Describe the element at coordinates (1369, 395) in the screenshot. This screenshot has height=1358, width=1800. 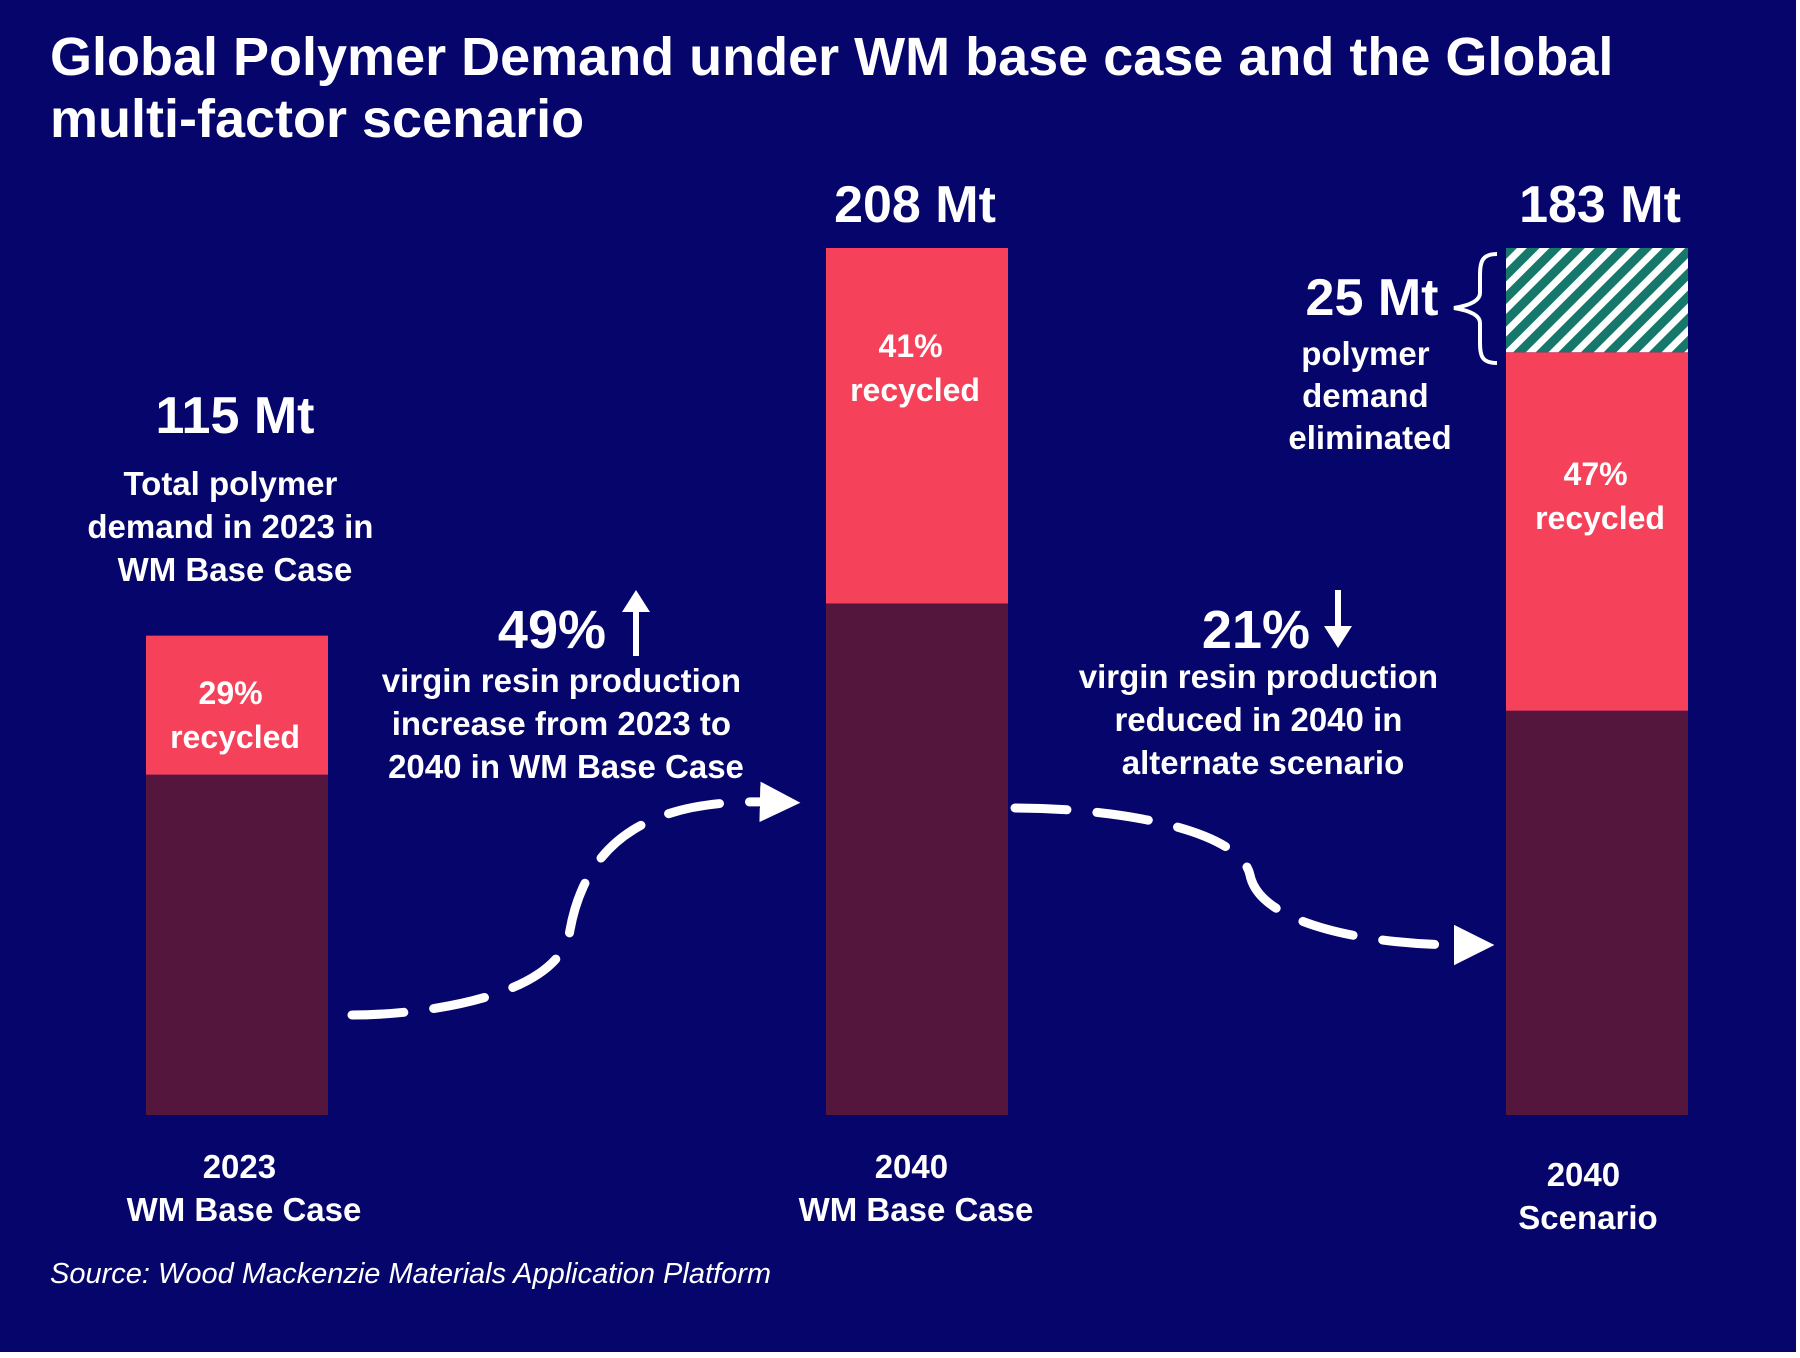
I see `eliminated-note: polymer demand eliminated` at that location.